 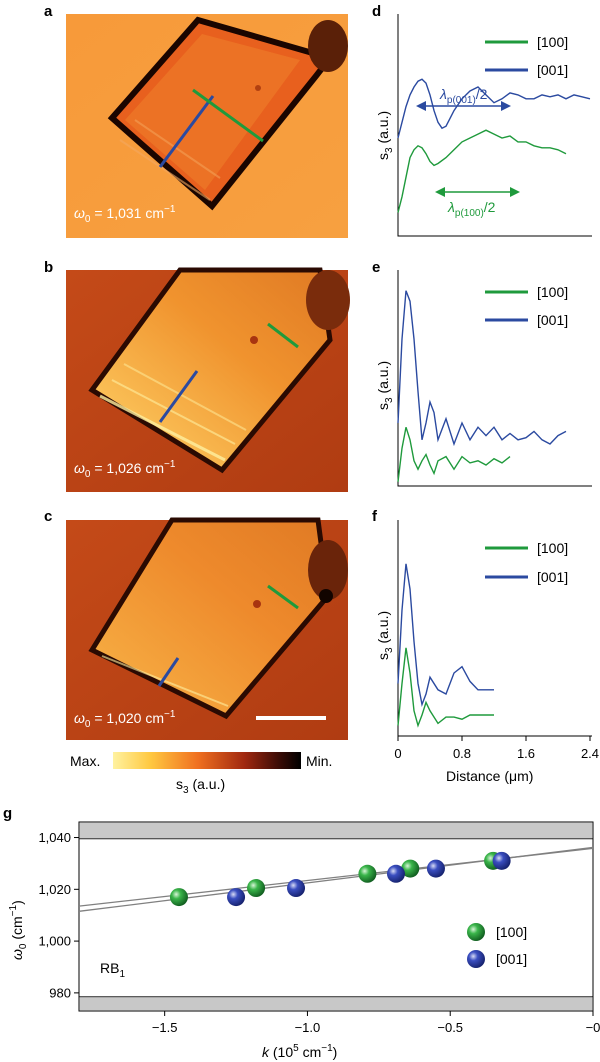 I want to click on linecut-001-c, so click(x=168, y=672).